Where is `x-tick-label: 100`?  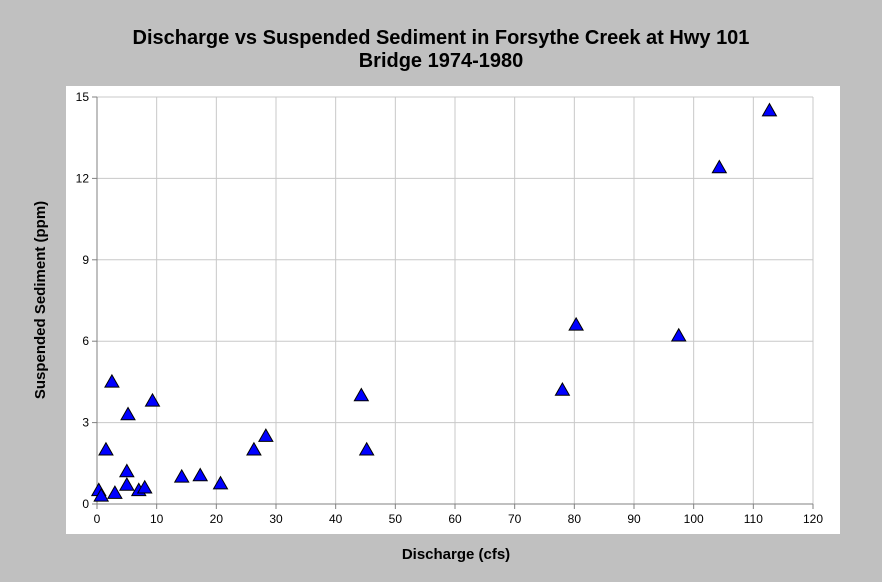
x-tick-label: 100 is located at coordinates (694, 519).